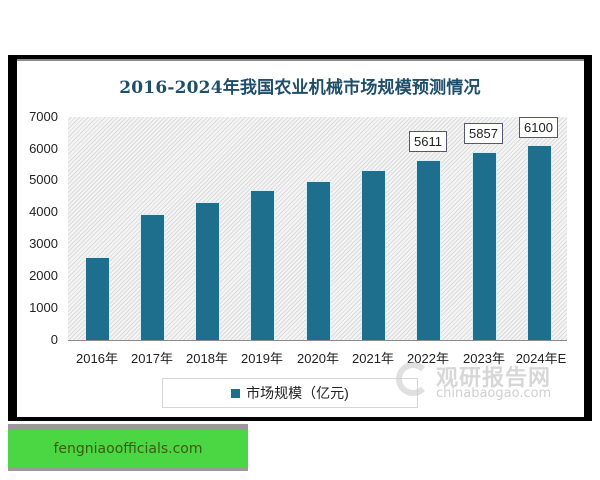 This screenshot has width=600, height=480. I want to click on x-tick: 2016年, so click(97, 358).